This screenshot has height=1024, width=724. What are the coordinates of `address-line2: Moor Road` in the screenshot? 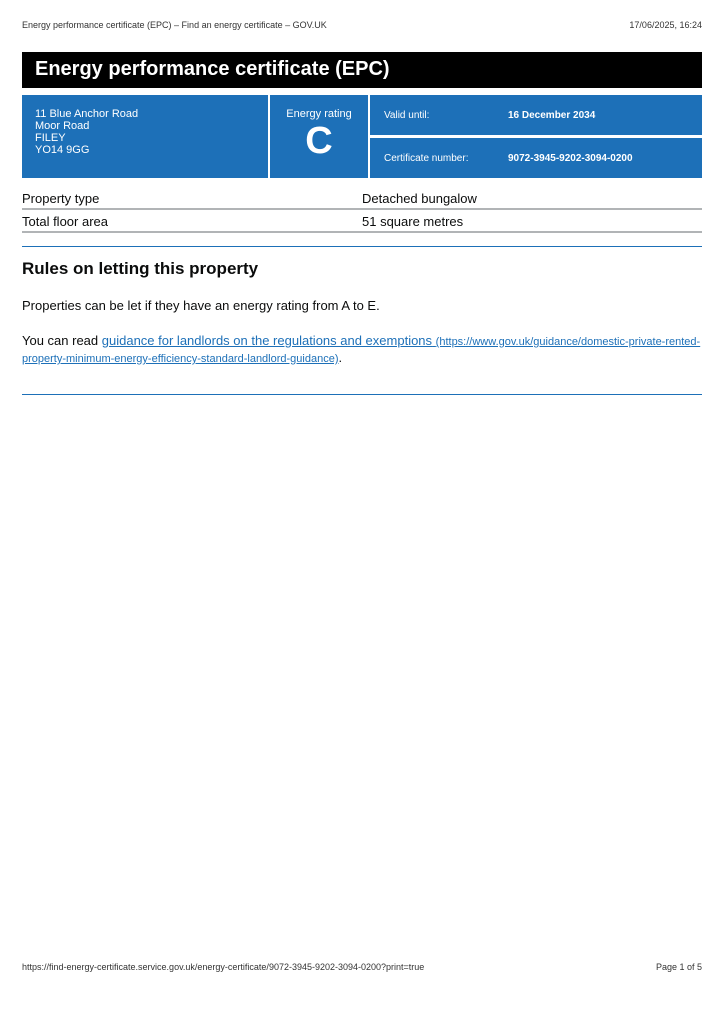 It's located at (62, 126).